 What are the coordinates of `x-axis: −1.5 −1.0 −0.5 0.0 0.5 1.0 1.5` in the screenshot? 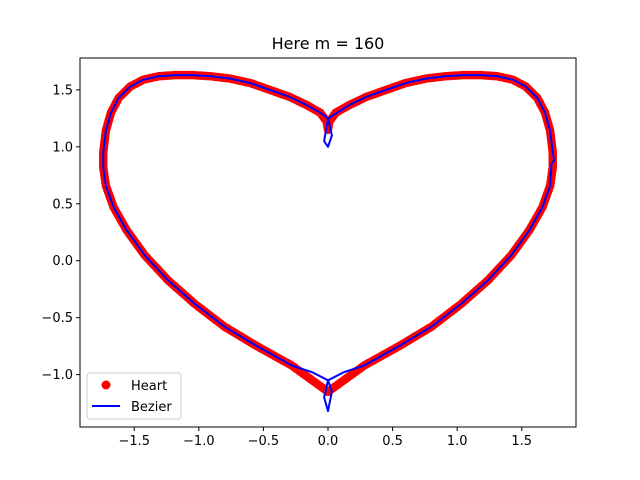 It's located at (325, 438).